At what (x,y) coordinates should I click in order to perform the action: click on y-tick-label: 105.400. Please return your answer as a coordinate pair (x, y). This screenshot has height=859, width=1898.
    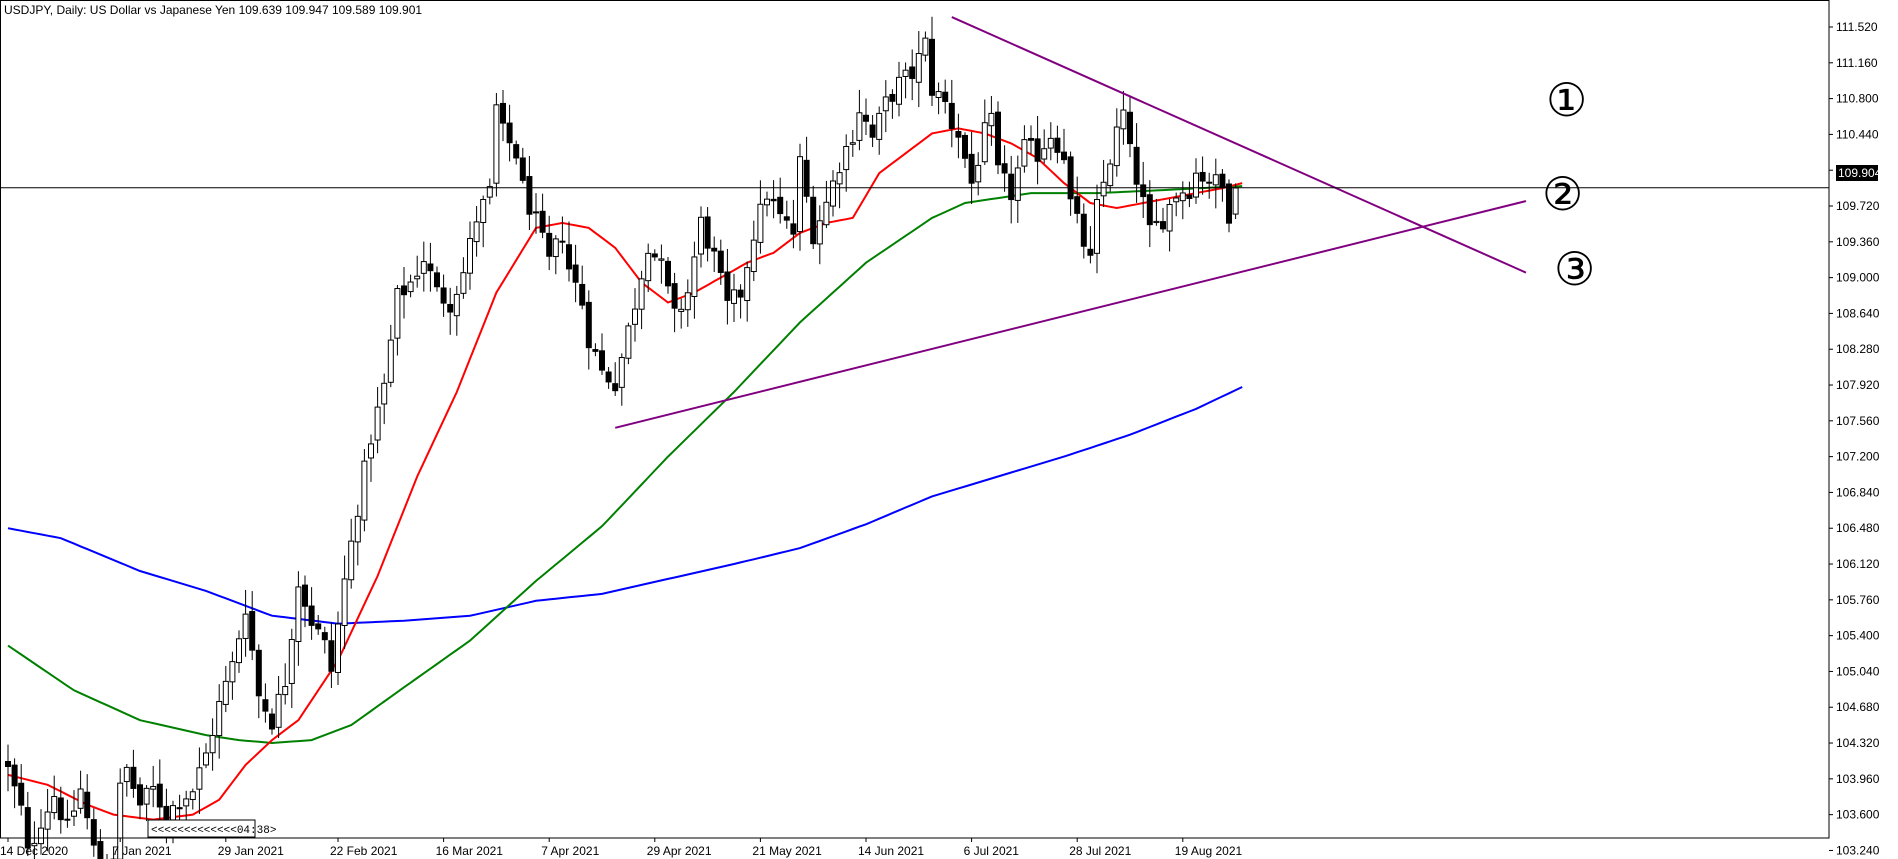
    Looking at the image, I should click on (1858, 636).